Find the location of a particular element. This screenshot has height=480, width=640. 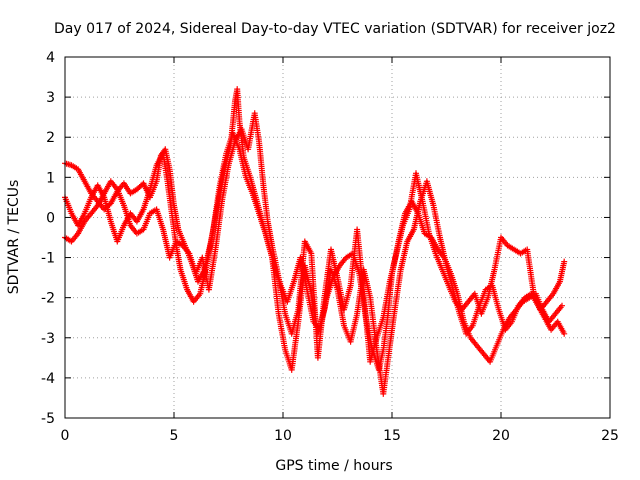

y-tick-label: -5 is located at coordinates (48, 419).